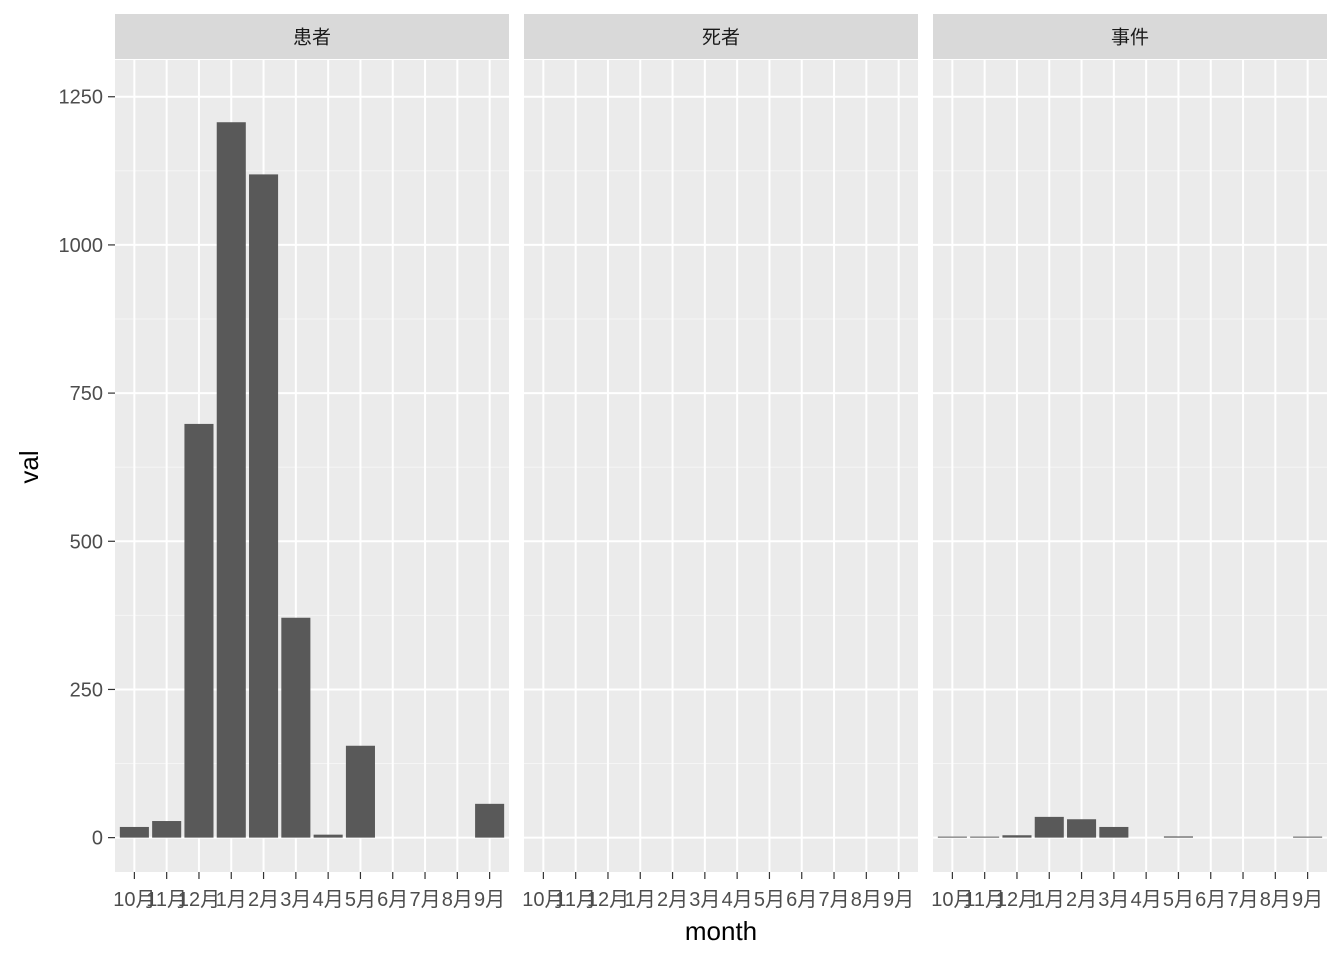 The width and height of the screenshot is (1344, 960). What do you see at coordinates (87, 468) in the screenshot?
I see `y-axis: 0 250 500 750 1000 1250` at bounding box center [87, 468].